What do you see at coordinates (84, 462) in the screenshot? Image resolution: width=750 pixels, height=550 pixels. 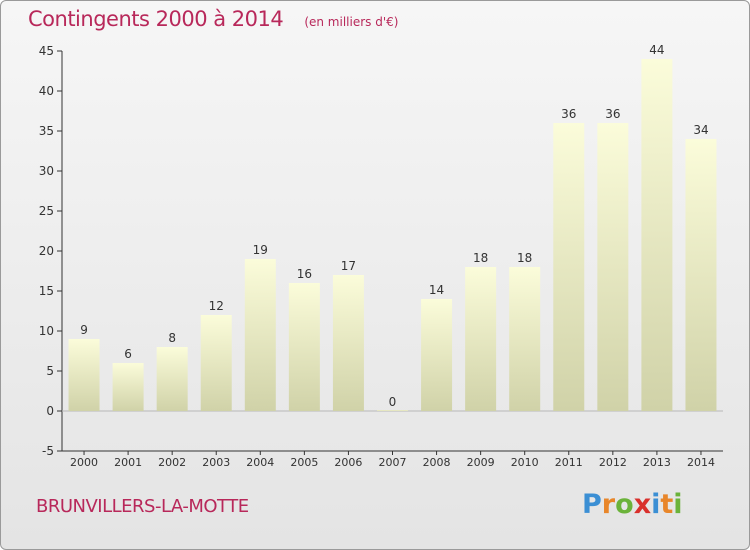 I see `x-tick-label: 2000` at bounding box center [84, 462].